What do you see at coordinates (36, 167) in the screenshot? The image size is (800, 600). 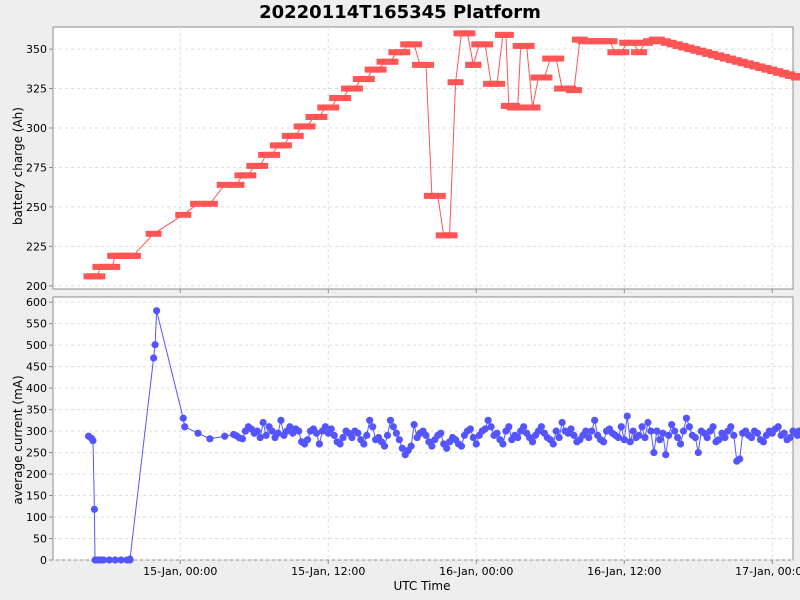 I see `top-y-tick-label: 275` at bounding box center [36, 167].